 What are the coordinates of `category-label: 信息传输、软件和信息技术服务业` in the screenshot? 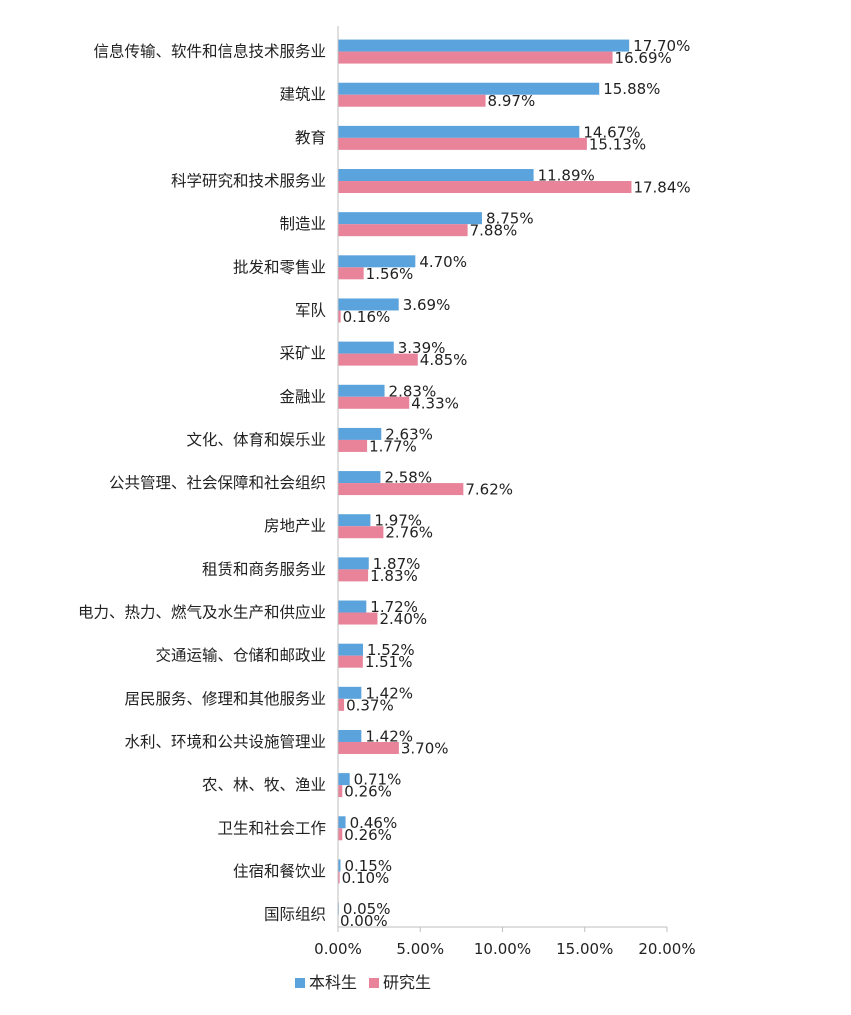 It's located at (209, 52).